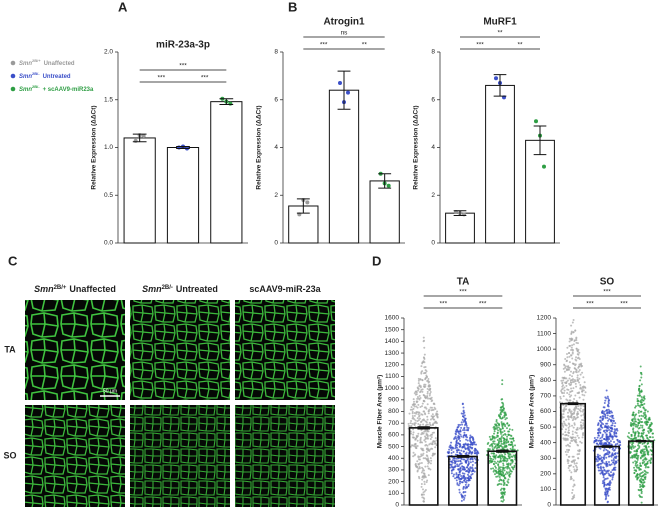 Image resolution: width=667 pixels, height=512 pixels. I want to click on genotype: 2B/+, so click(36, 60).